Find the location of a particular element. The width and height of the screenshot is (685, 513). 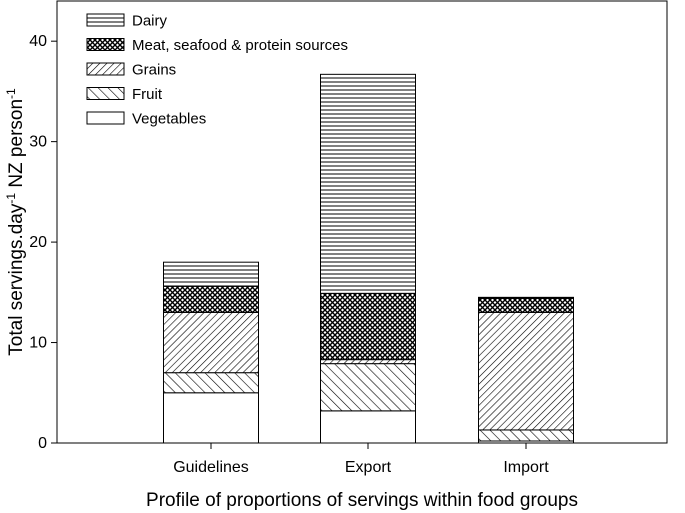

bar-guidelines-meat-seafood-protein-sources is located at coordinates (211, 299).